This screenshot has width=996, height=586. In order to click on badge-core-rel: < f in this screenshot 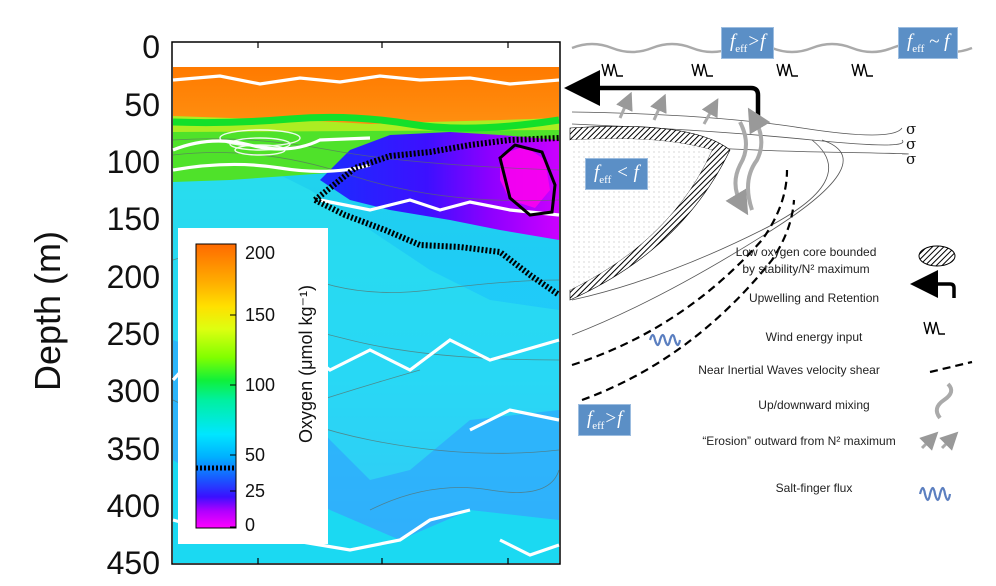, I will do `click(625, 172)`.